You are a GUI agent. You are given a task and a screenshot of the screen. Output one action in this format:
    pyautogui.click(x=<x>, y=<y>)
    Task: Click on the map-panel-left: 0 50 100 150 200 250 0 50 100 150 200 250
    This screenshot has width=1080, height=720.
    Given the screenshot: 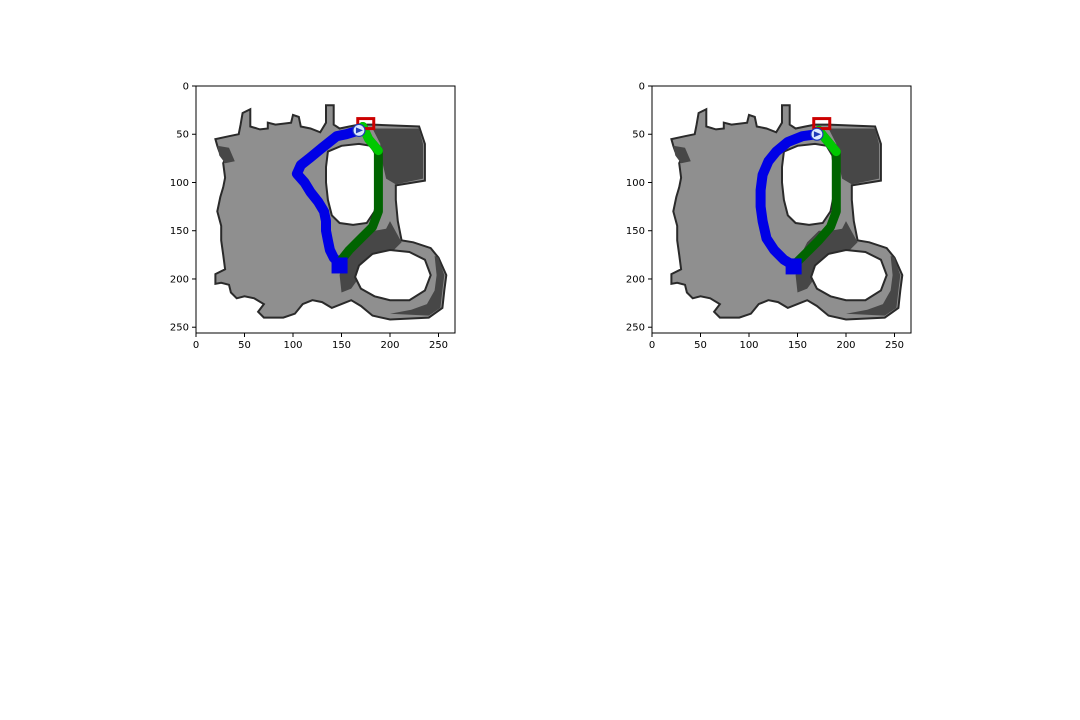 What is the action you would take?
    pyautogui.click(x=313, y=216)
    